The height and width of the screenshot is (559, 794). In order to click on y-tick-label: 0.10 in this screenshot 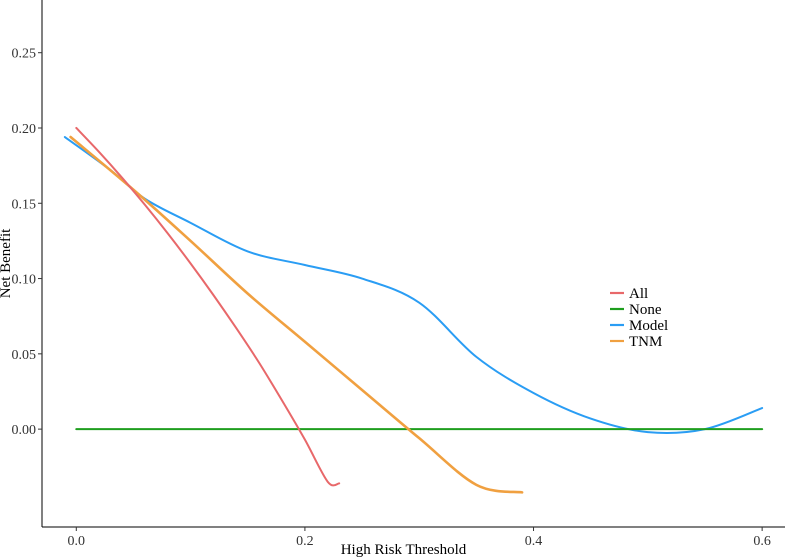, I will do `click(24, 280)`.